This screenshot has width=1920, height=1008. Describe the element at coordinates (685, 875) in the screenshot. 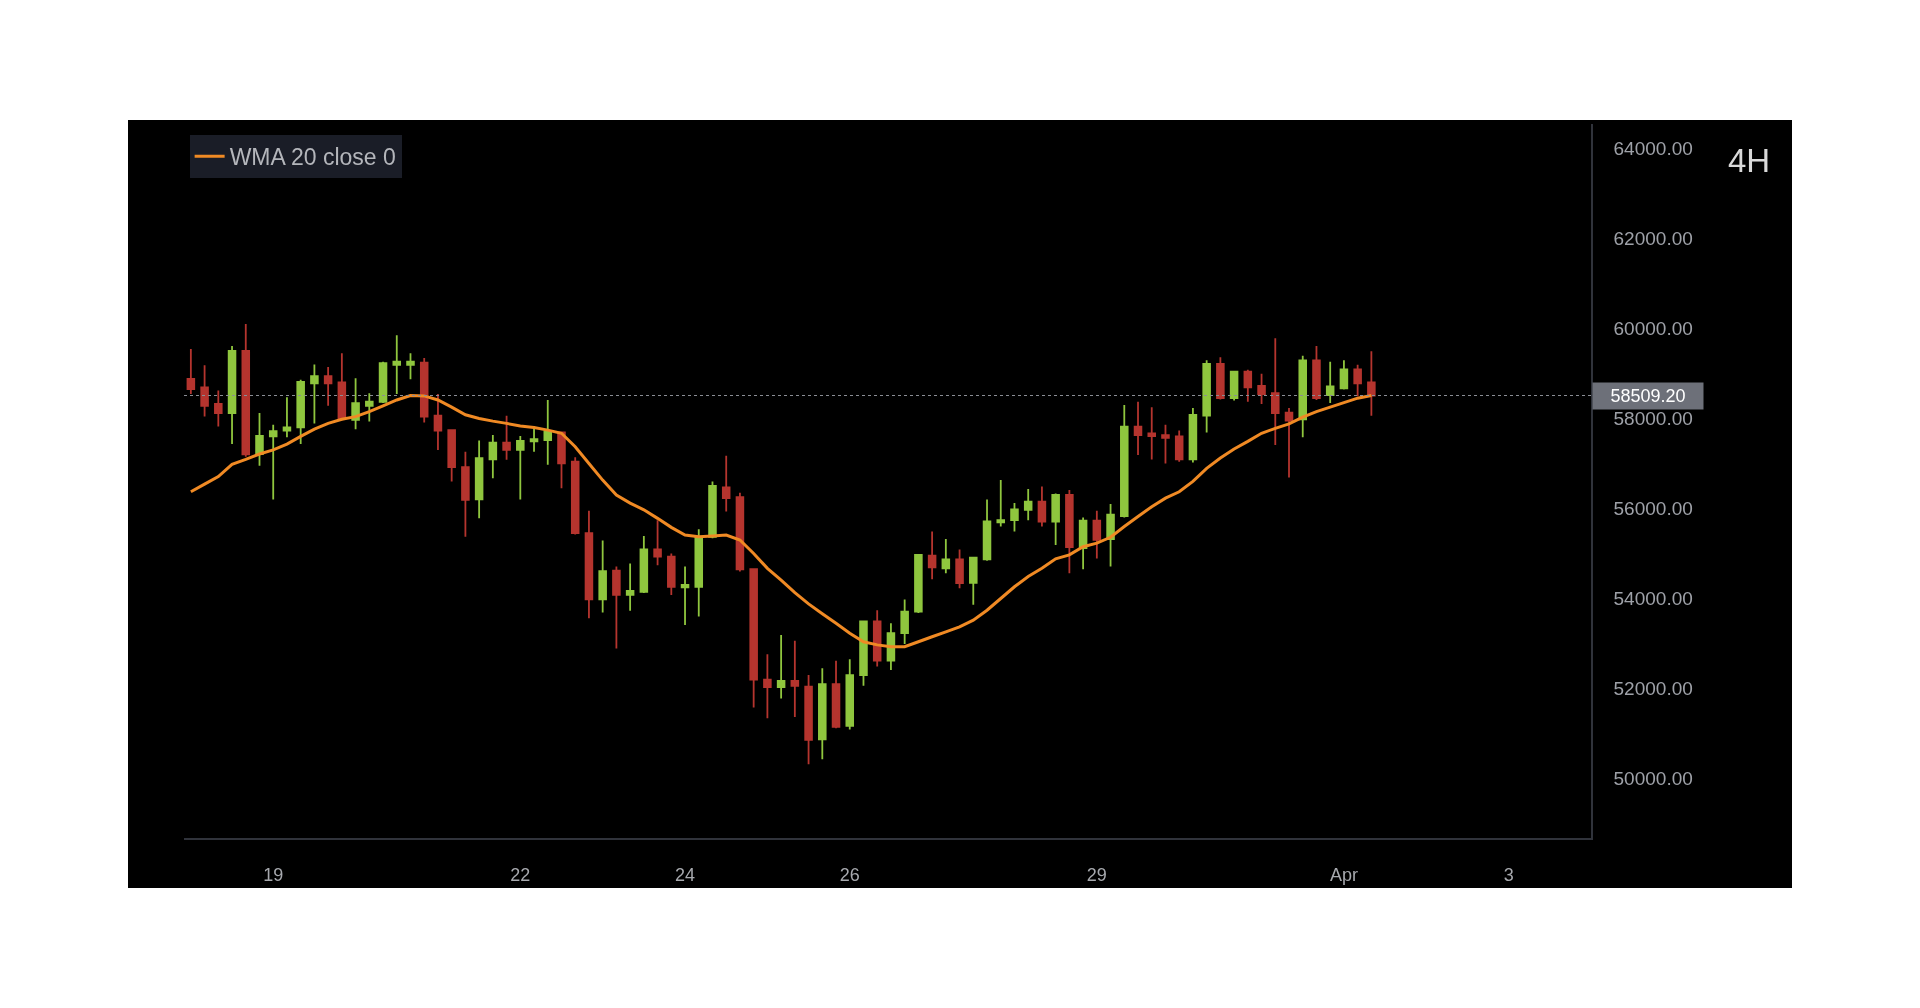

I see `x-tick-label: 24` at that location.